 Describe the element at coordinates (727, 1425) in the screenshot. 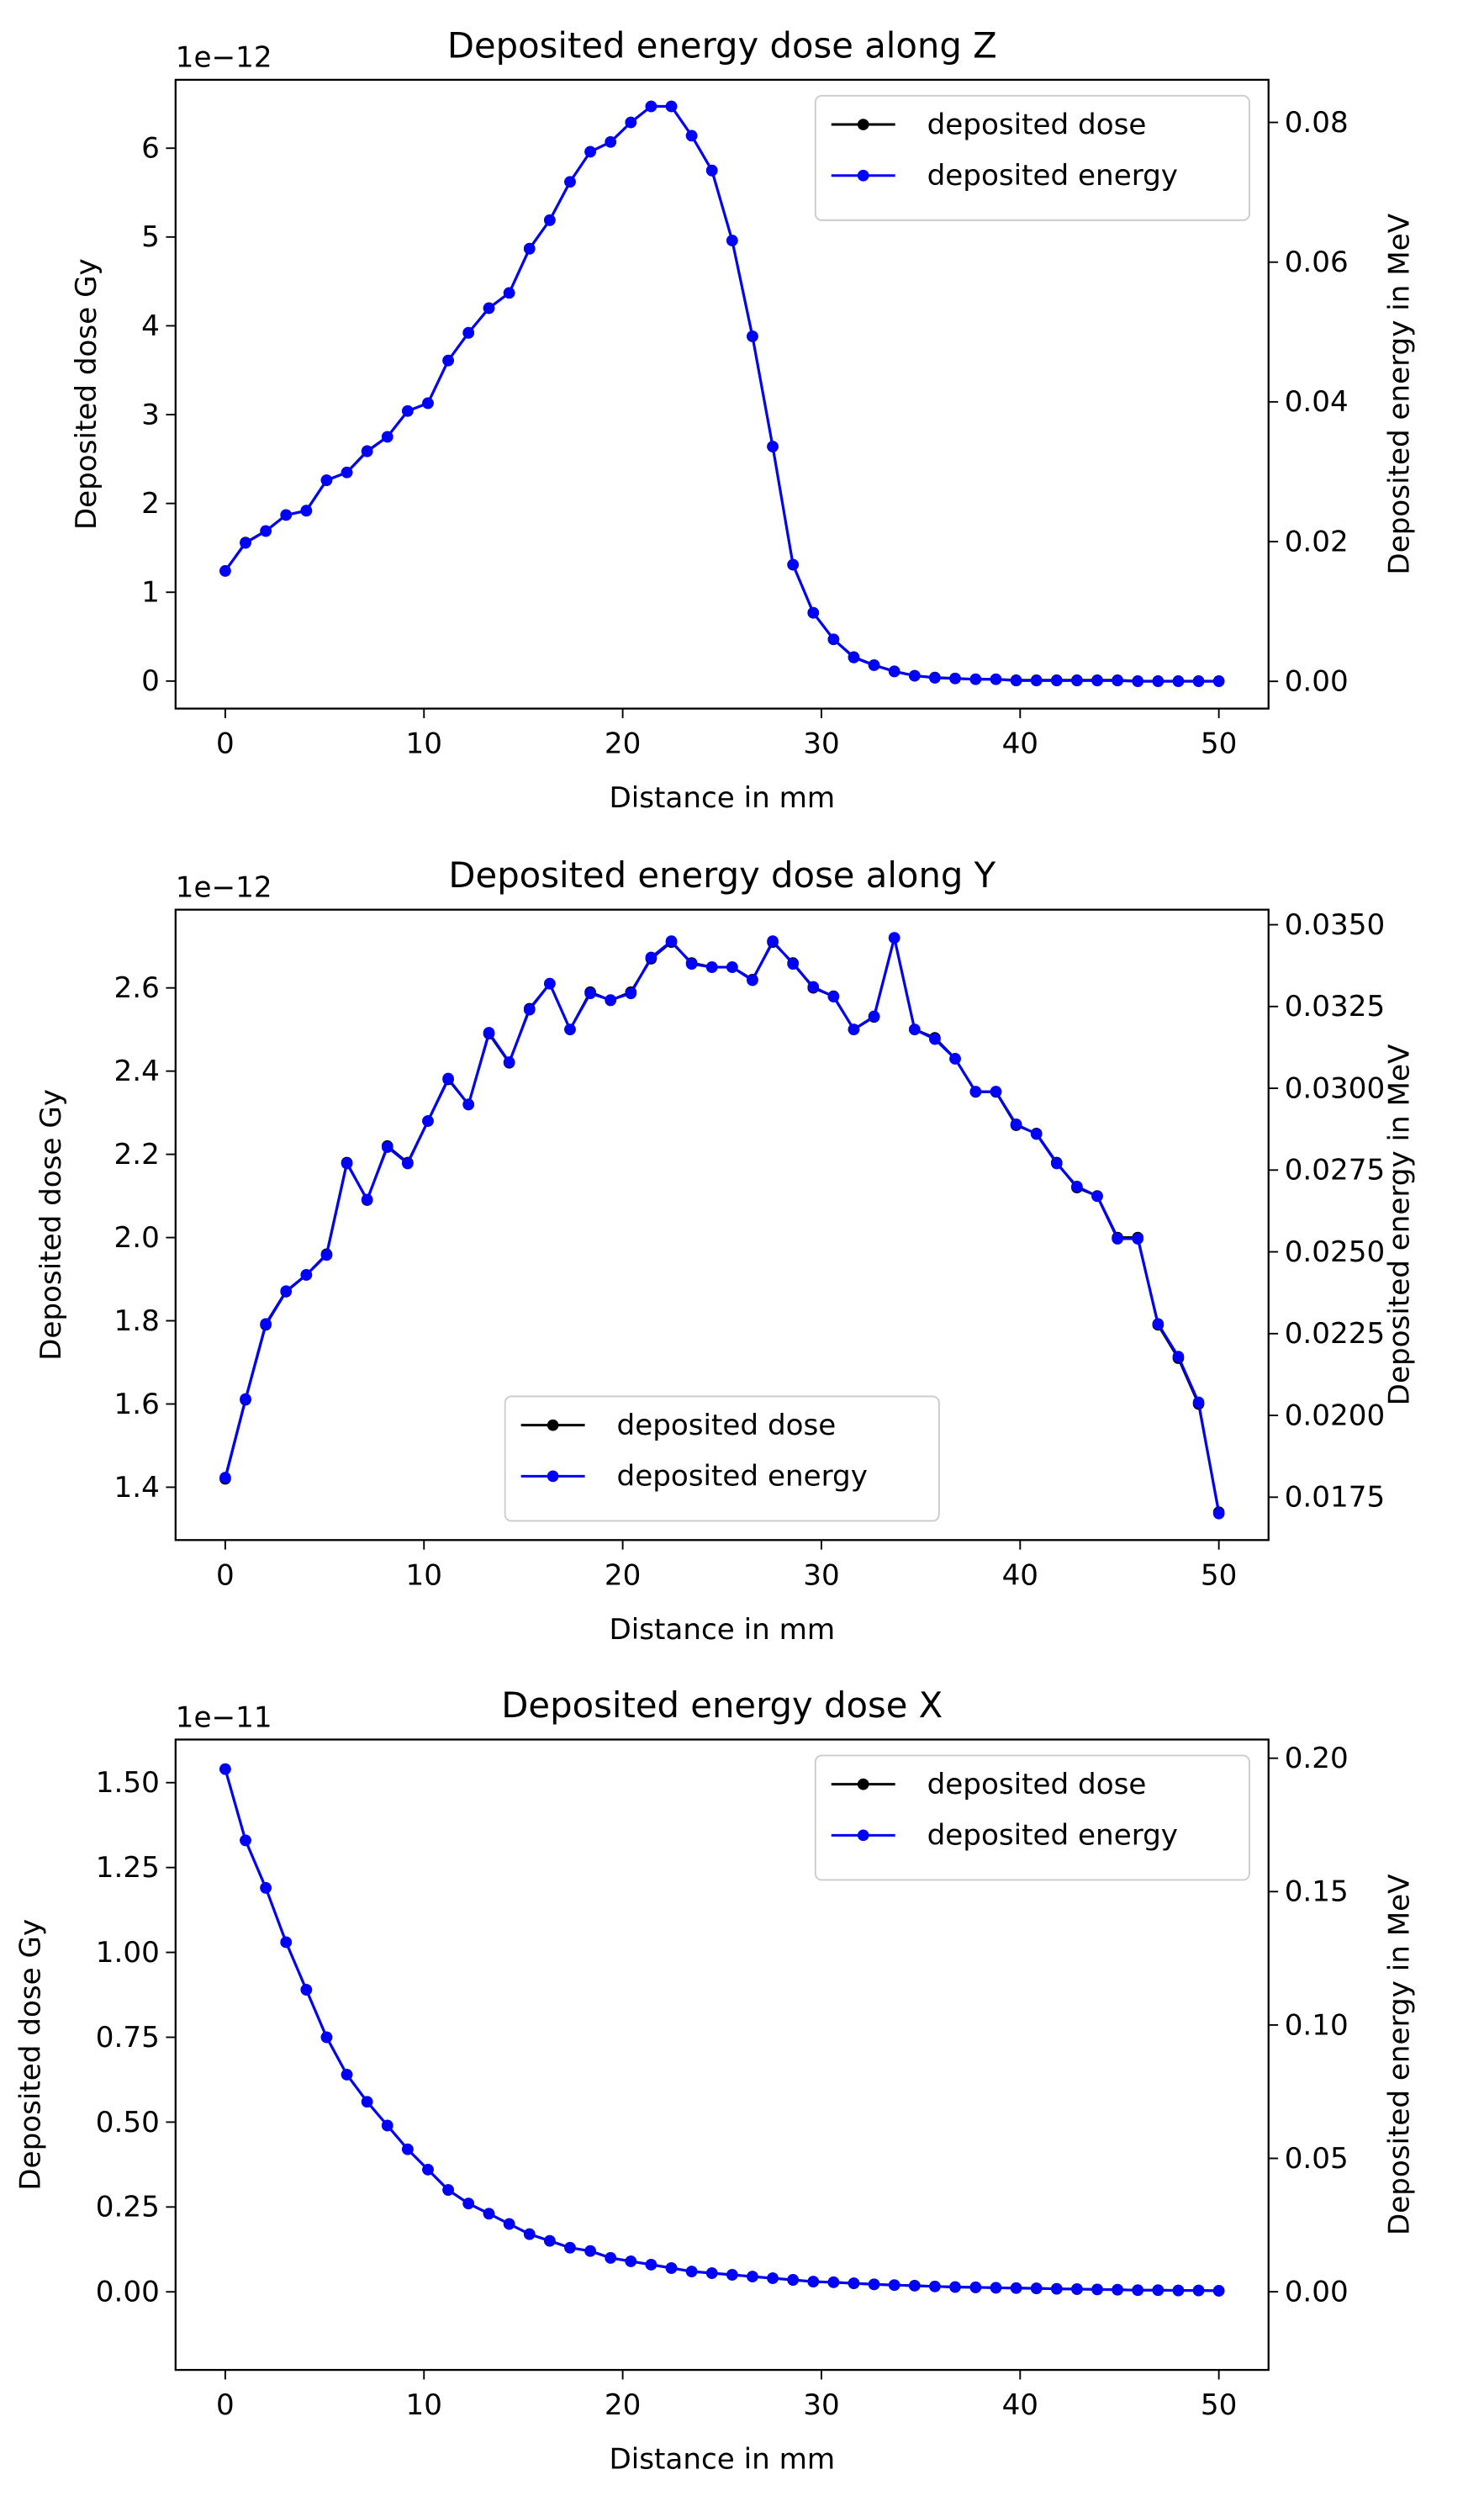

I see `legend-label: deposited dose` at that location.